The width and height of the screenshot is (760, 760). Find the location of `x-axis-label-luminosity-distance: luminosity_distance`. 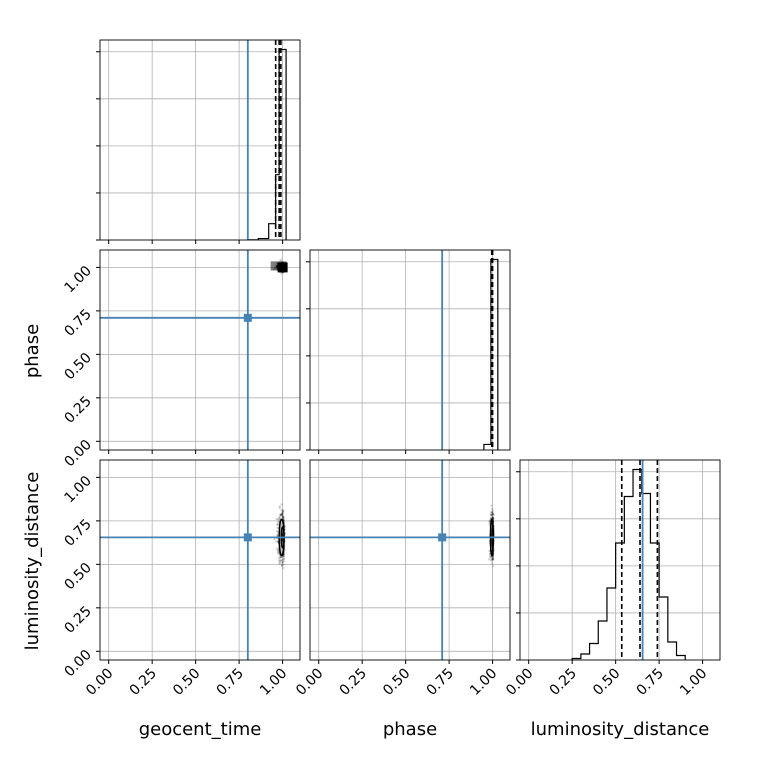

x-axis-label-luminosity-distance: luminosity_distance is located at coordinates (620, 729).